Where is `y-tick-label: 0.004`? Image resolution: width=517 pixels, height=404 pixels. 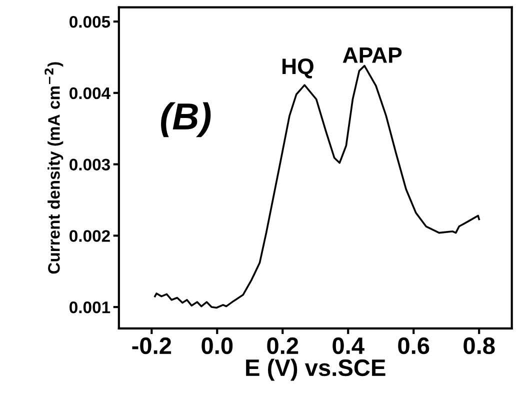
y-tick-label: 0.004 is located at coordinates (90, 93).